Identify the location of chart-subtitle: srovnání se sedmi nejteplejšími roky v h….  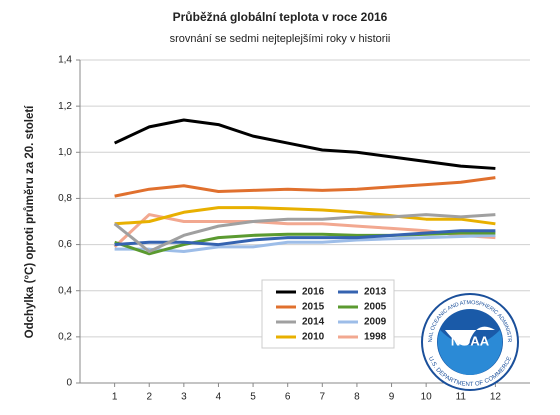
(280, 39).